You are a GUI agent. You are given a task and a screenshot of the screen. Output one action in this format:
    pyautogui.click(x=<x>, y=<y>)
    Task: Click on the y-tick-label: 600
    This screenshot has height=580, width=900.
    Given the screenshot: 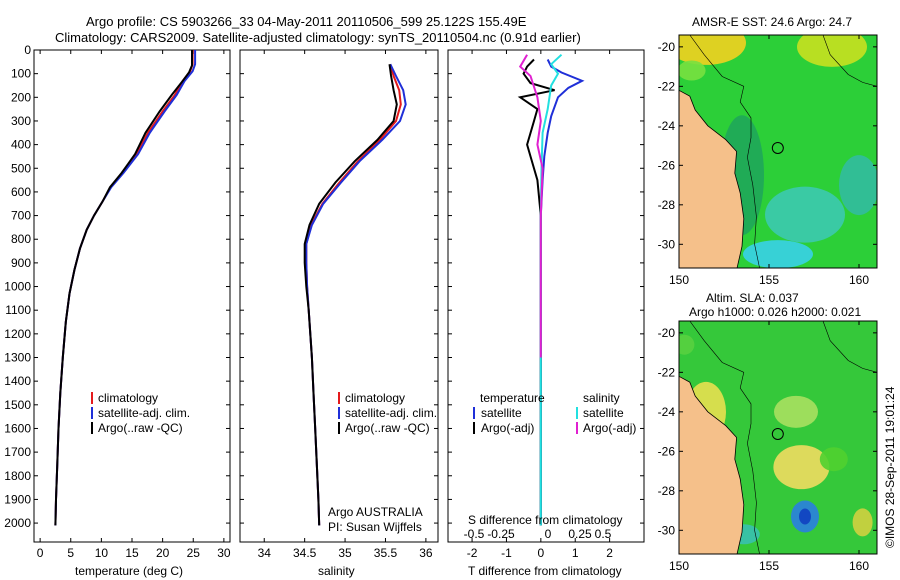 What is the action you would take?
    pyautogui.click(x=21, y=192)
    